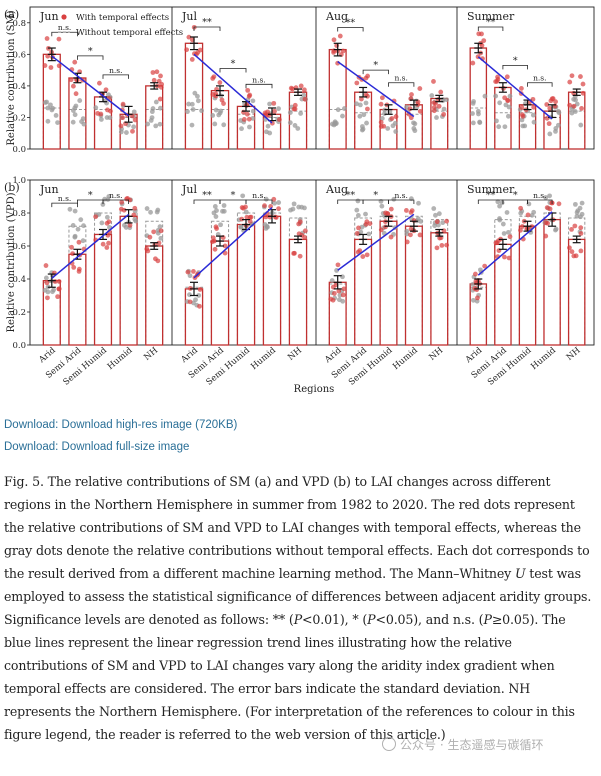 This screenshot has width=601, height=776. What do you see at coordinates (574, 354) in the screenshot?
I see `category-label: NH` at bounding box center [574, 354].